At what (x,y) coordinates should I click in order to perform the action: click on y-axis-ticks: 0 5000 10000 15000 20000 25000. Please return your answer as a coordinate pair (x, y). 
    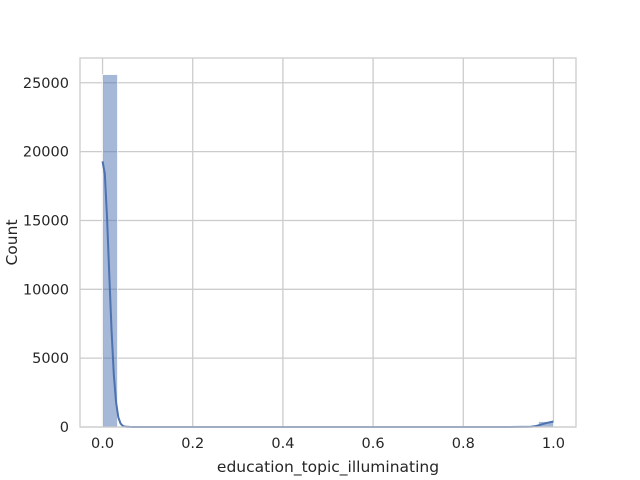
    Looking at the image, I should click on (46, 256).